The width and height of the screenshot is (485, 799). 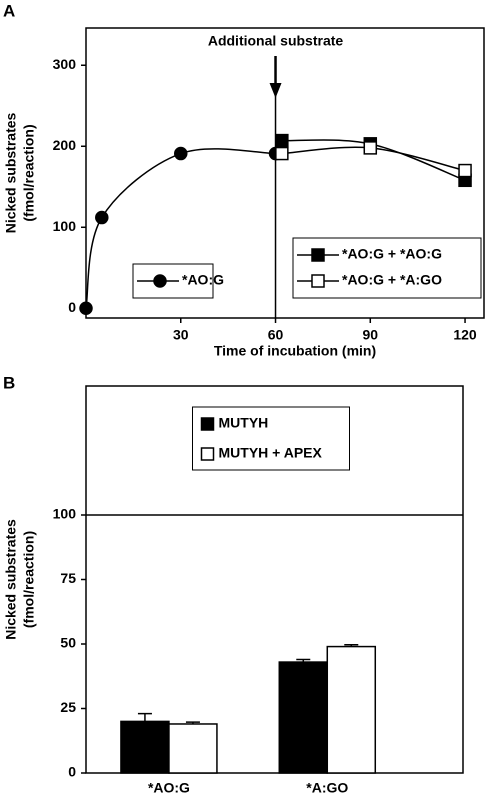 I want to click on y-tick-label: 200, so click(x=65, y=145).